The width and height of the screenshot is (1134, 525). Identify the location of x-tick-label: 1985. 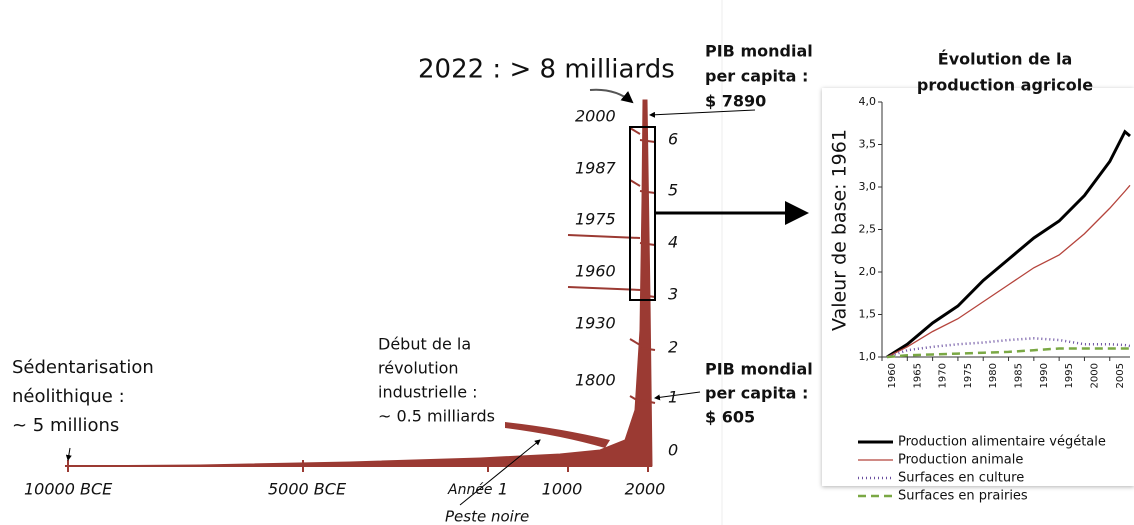
(1019, 375).